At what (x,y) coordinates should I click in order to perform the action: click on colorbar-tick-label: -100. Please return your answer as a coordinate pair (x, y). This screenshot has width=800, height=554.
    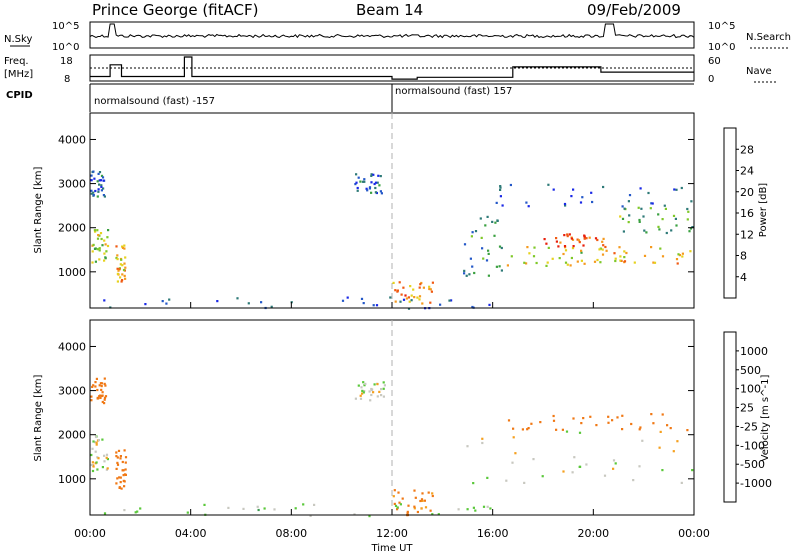
    Looking at the image, I should click on (752, 445).